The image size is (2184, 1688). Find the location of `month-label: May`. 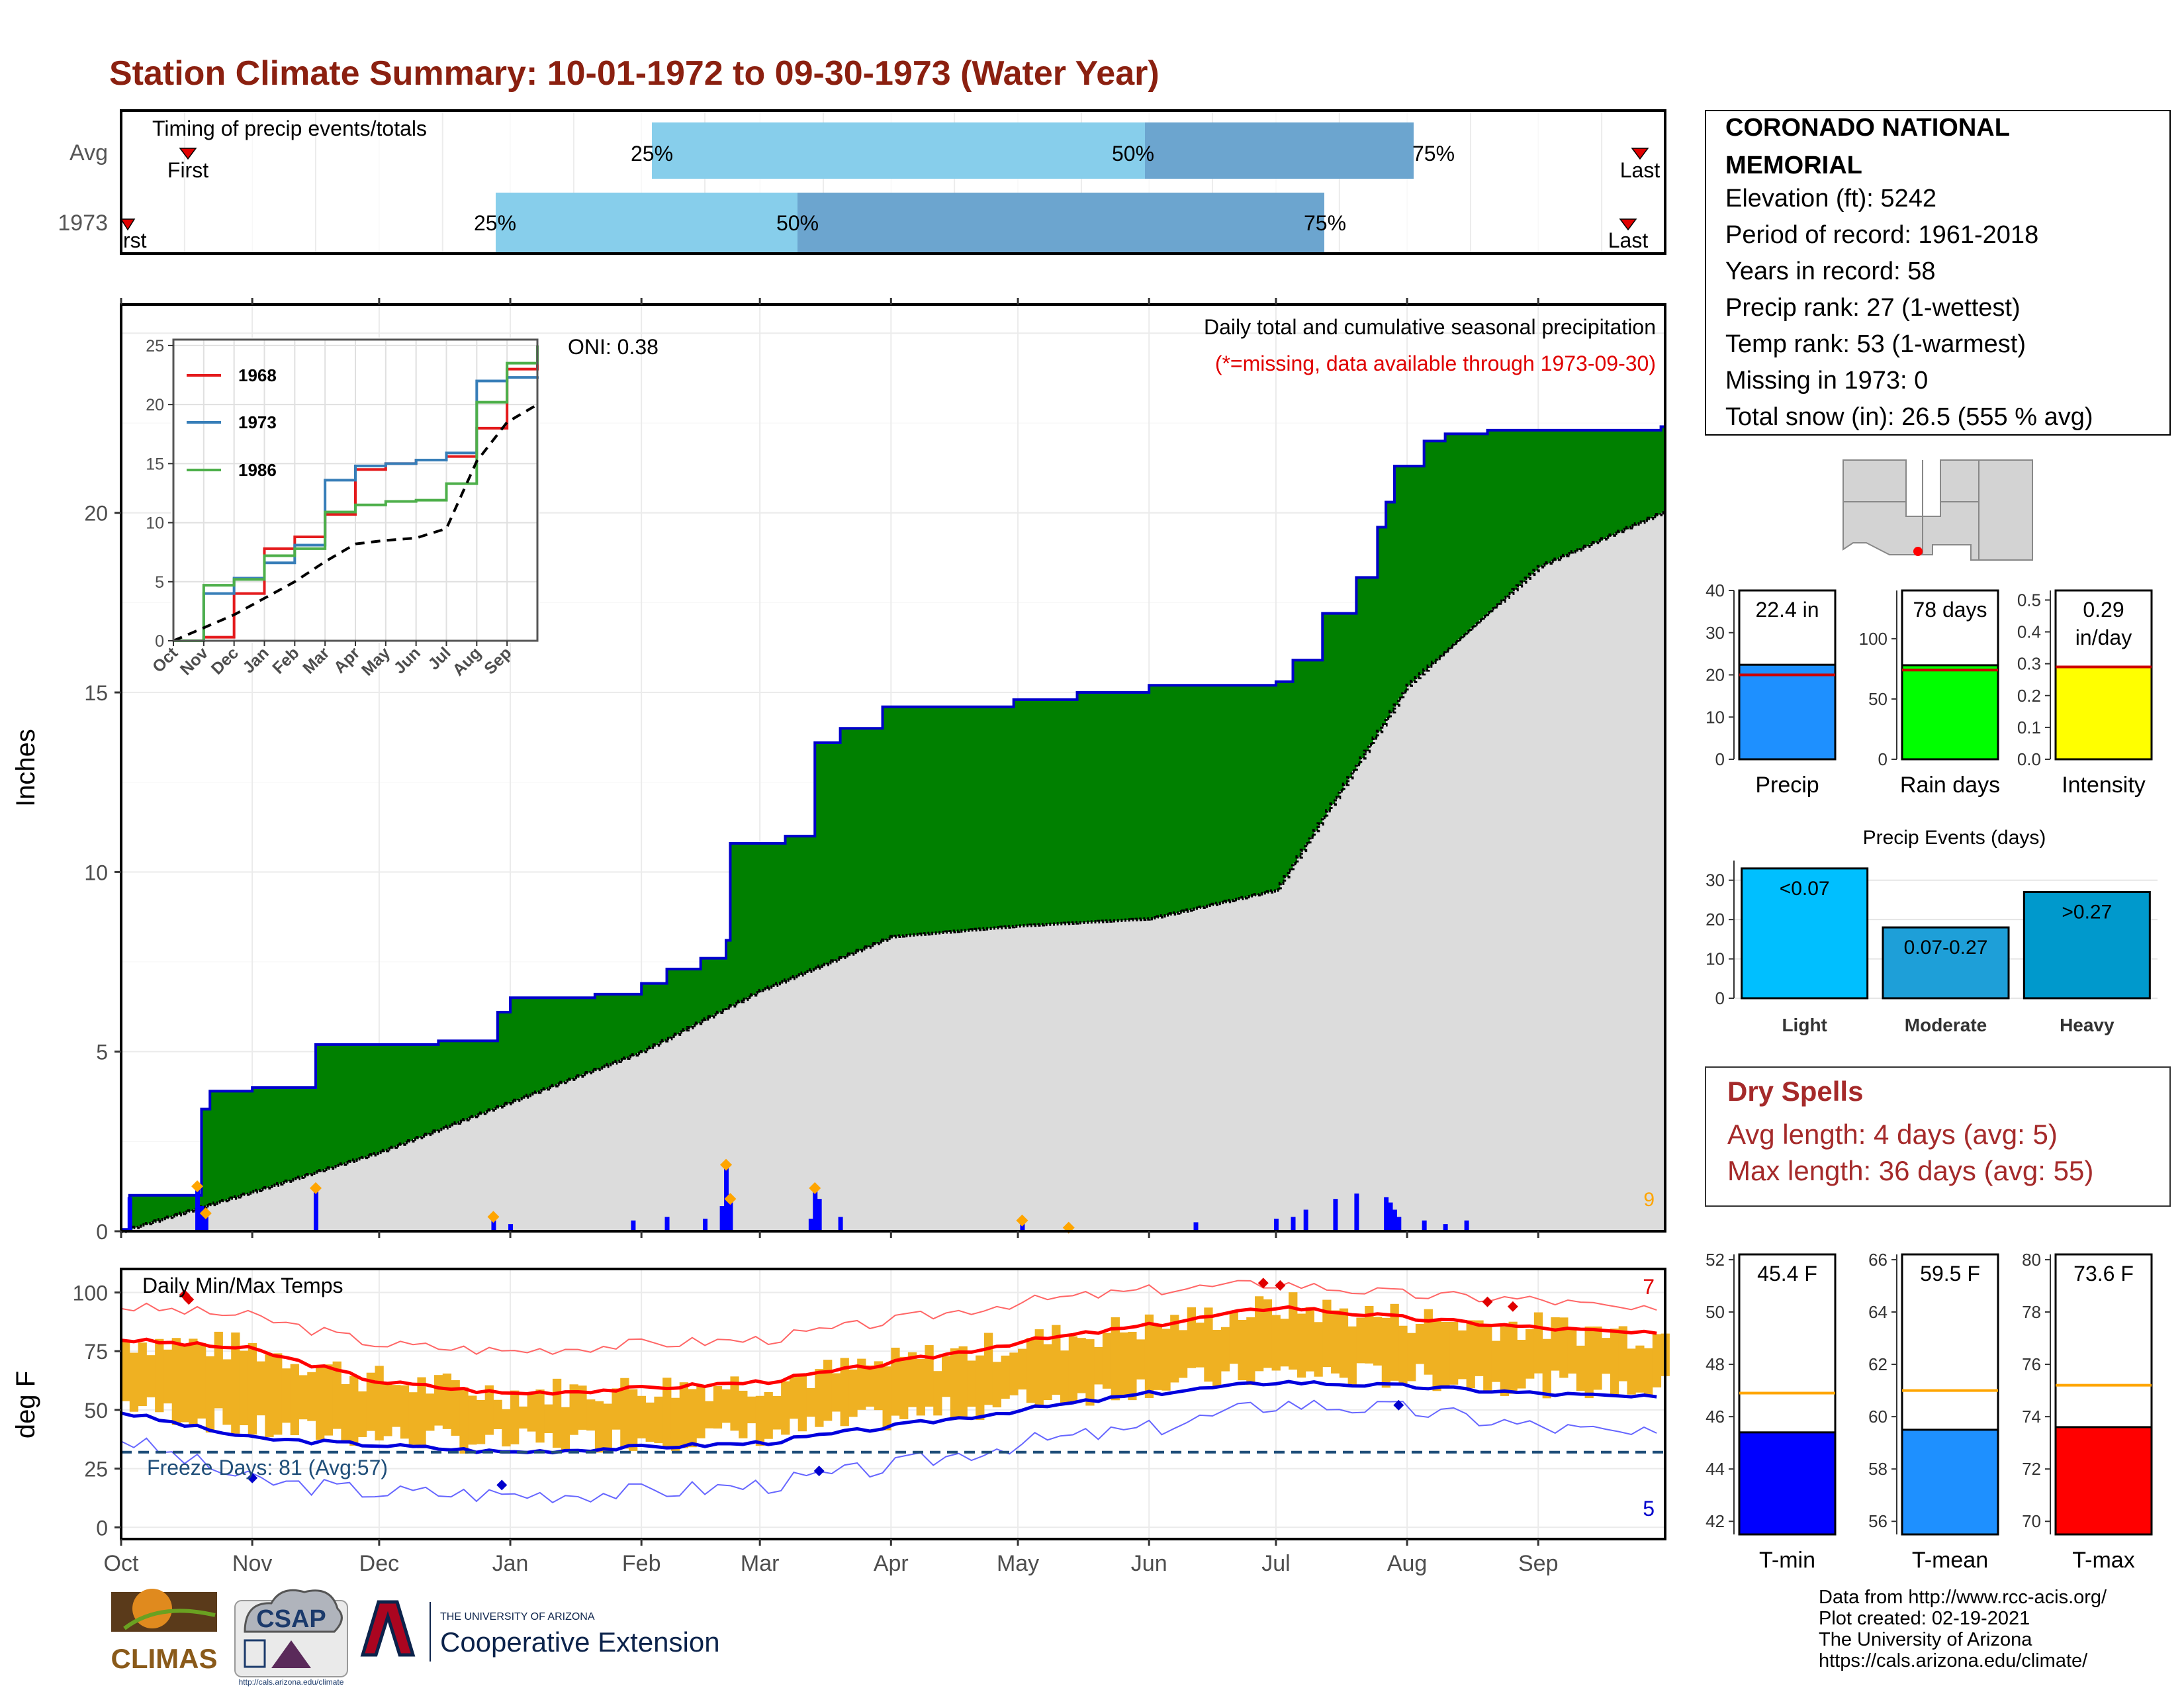

month-label: May is located at coordinates (1018, 1563).